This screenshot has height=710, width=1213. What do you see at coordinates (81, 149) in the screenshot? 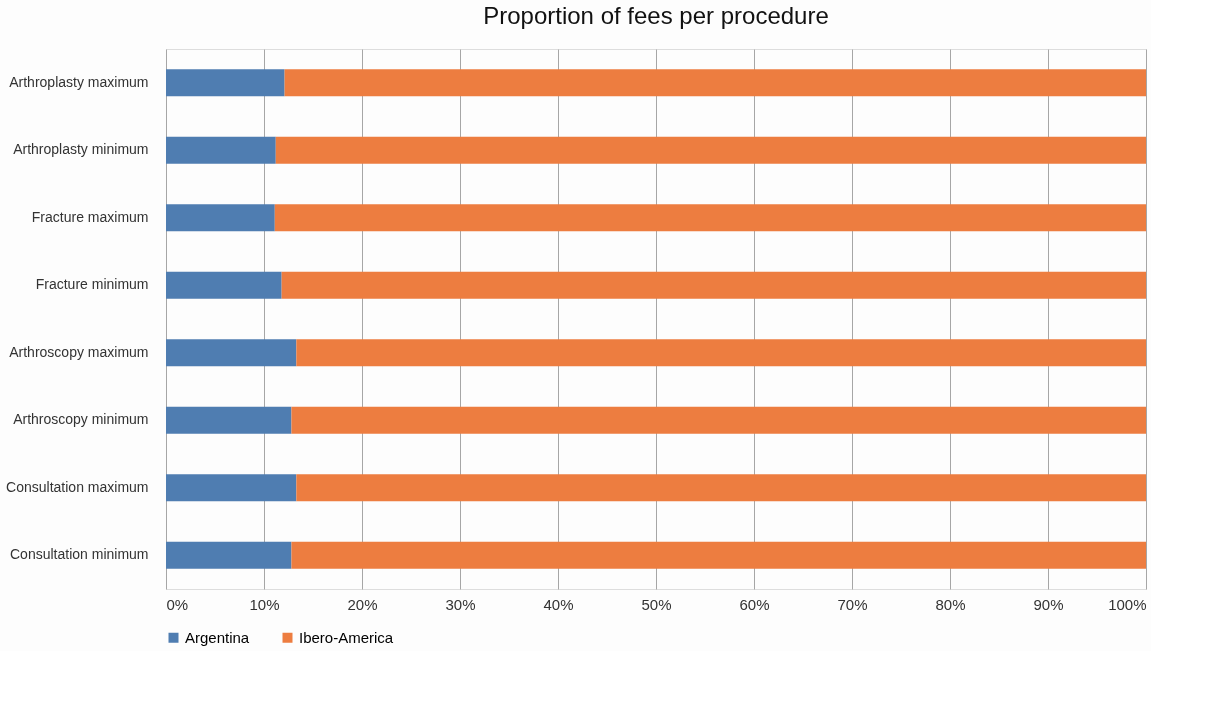
I see `y-tick-label: Arthroplasty minimum` at bounding box center [81, 149].